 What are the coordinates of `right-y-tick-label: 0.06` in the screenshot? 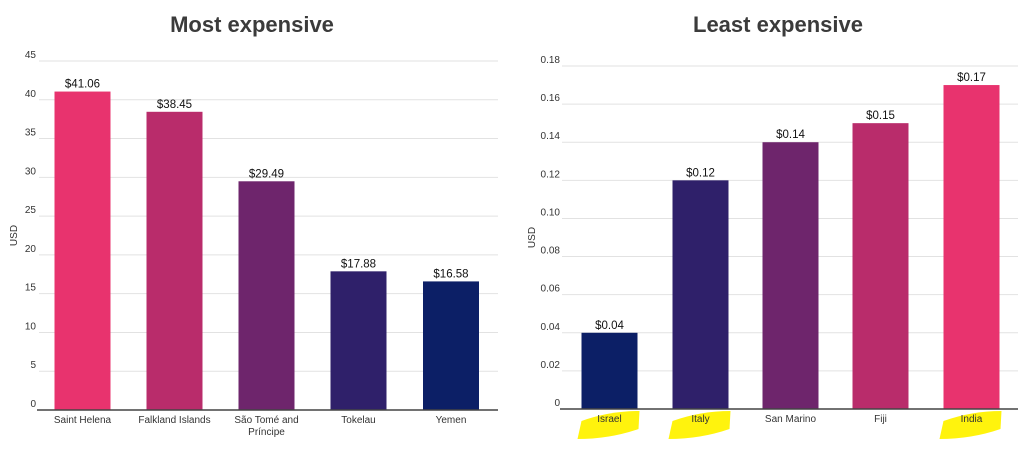 It's located at (551, 289).